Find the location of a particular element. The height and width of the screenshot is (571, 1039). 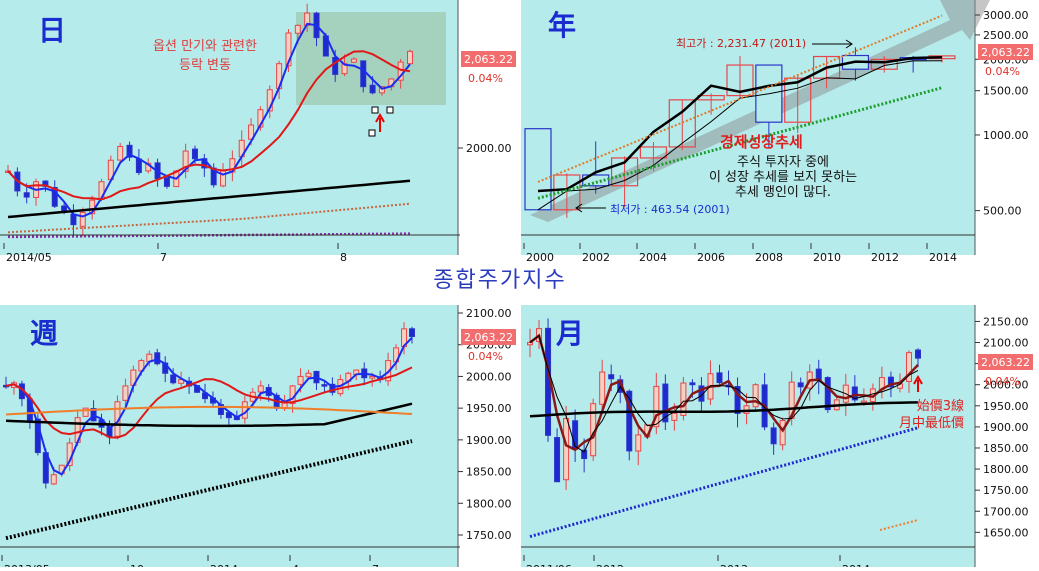

annotation-low: 최저가 : 463.54 (2001) is located at coordinates (670, 209).